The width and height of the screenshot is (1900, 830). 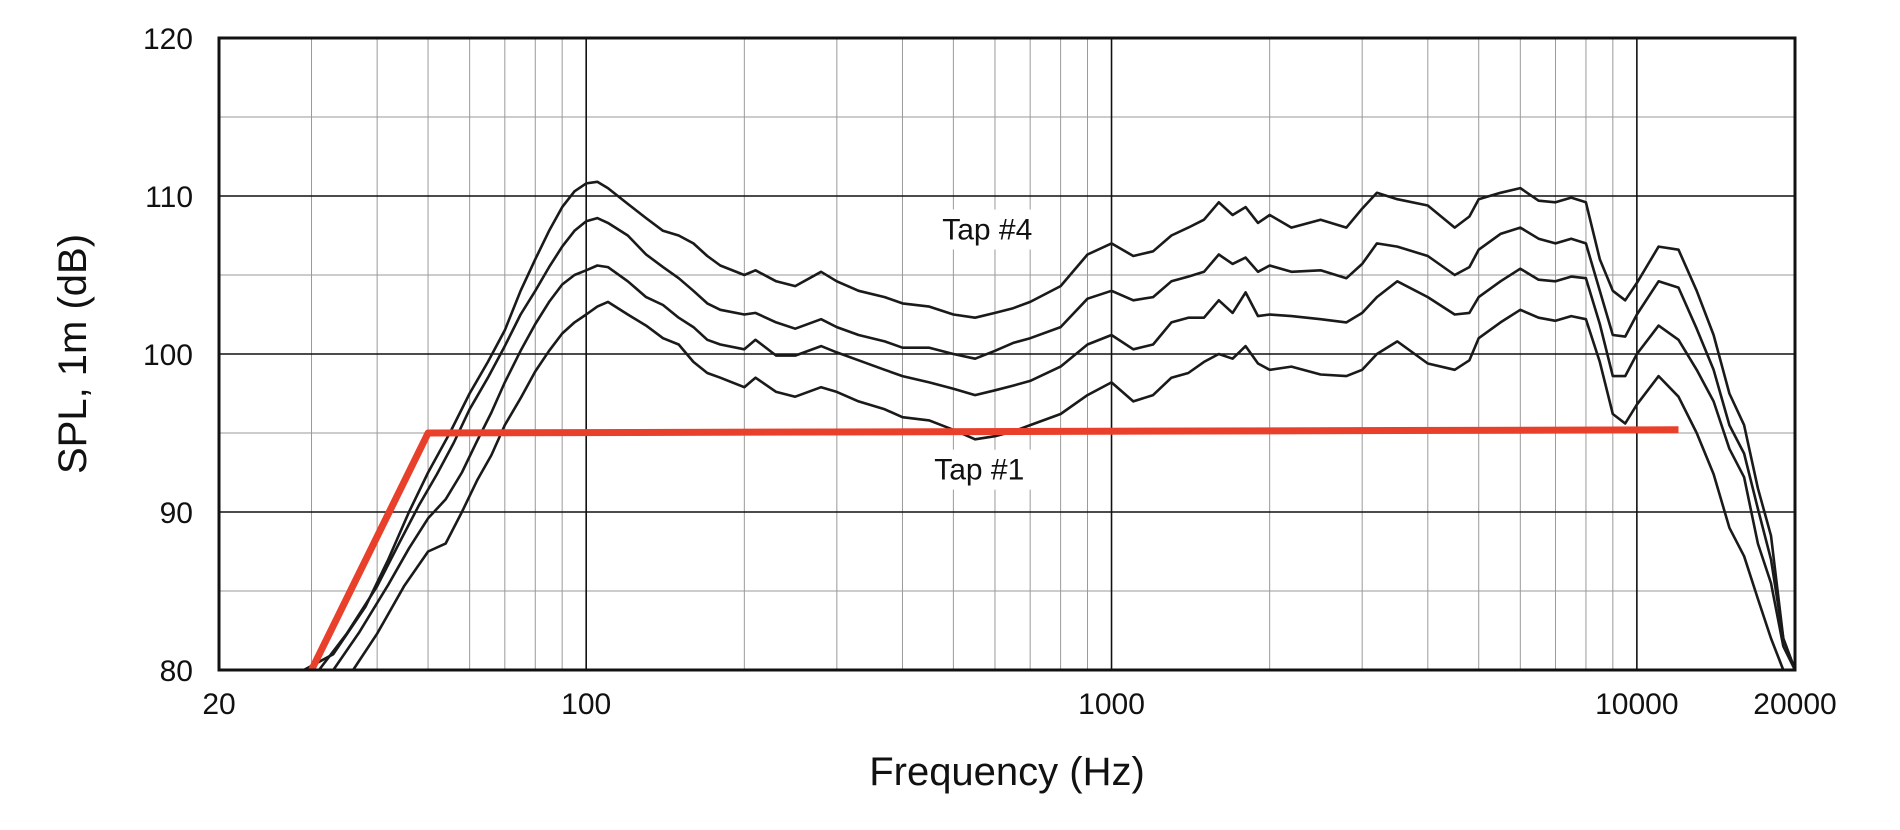 I want to click on y-tick-label: 100, so click(x=168, y=355).